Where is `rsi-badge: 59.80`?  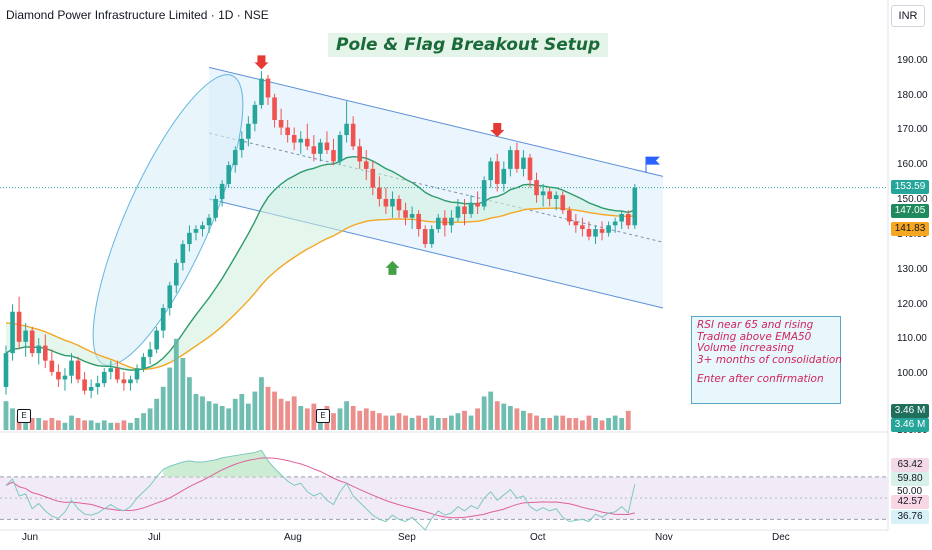
rsi-badge: 59.80 is located at coordinates (910, 479).